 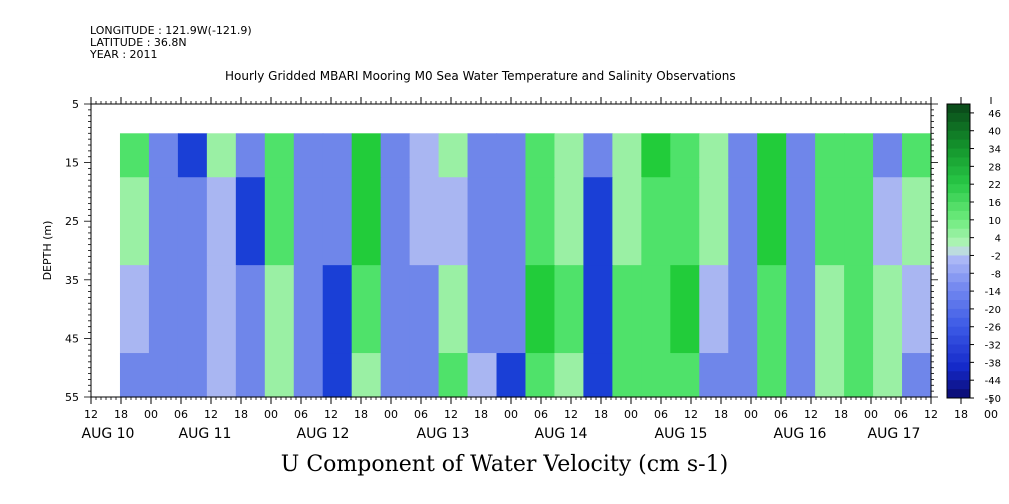 What do you see at coordinates (894, 434) in the screenshot?
I see `x-date-label: AUG 17` at bounding box center [894, 434].